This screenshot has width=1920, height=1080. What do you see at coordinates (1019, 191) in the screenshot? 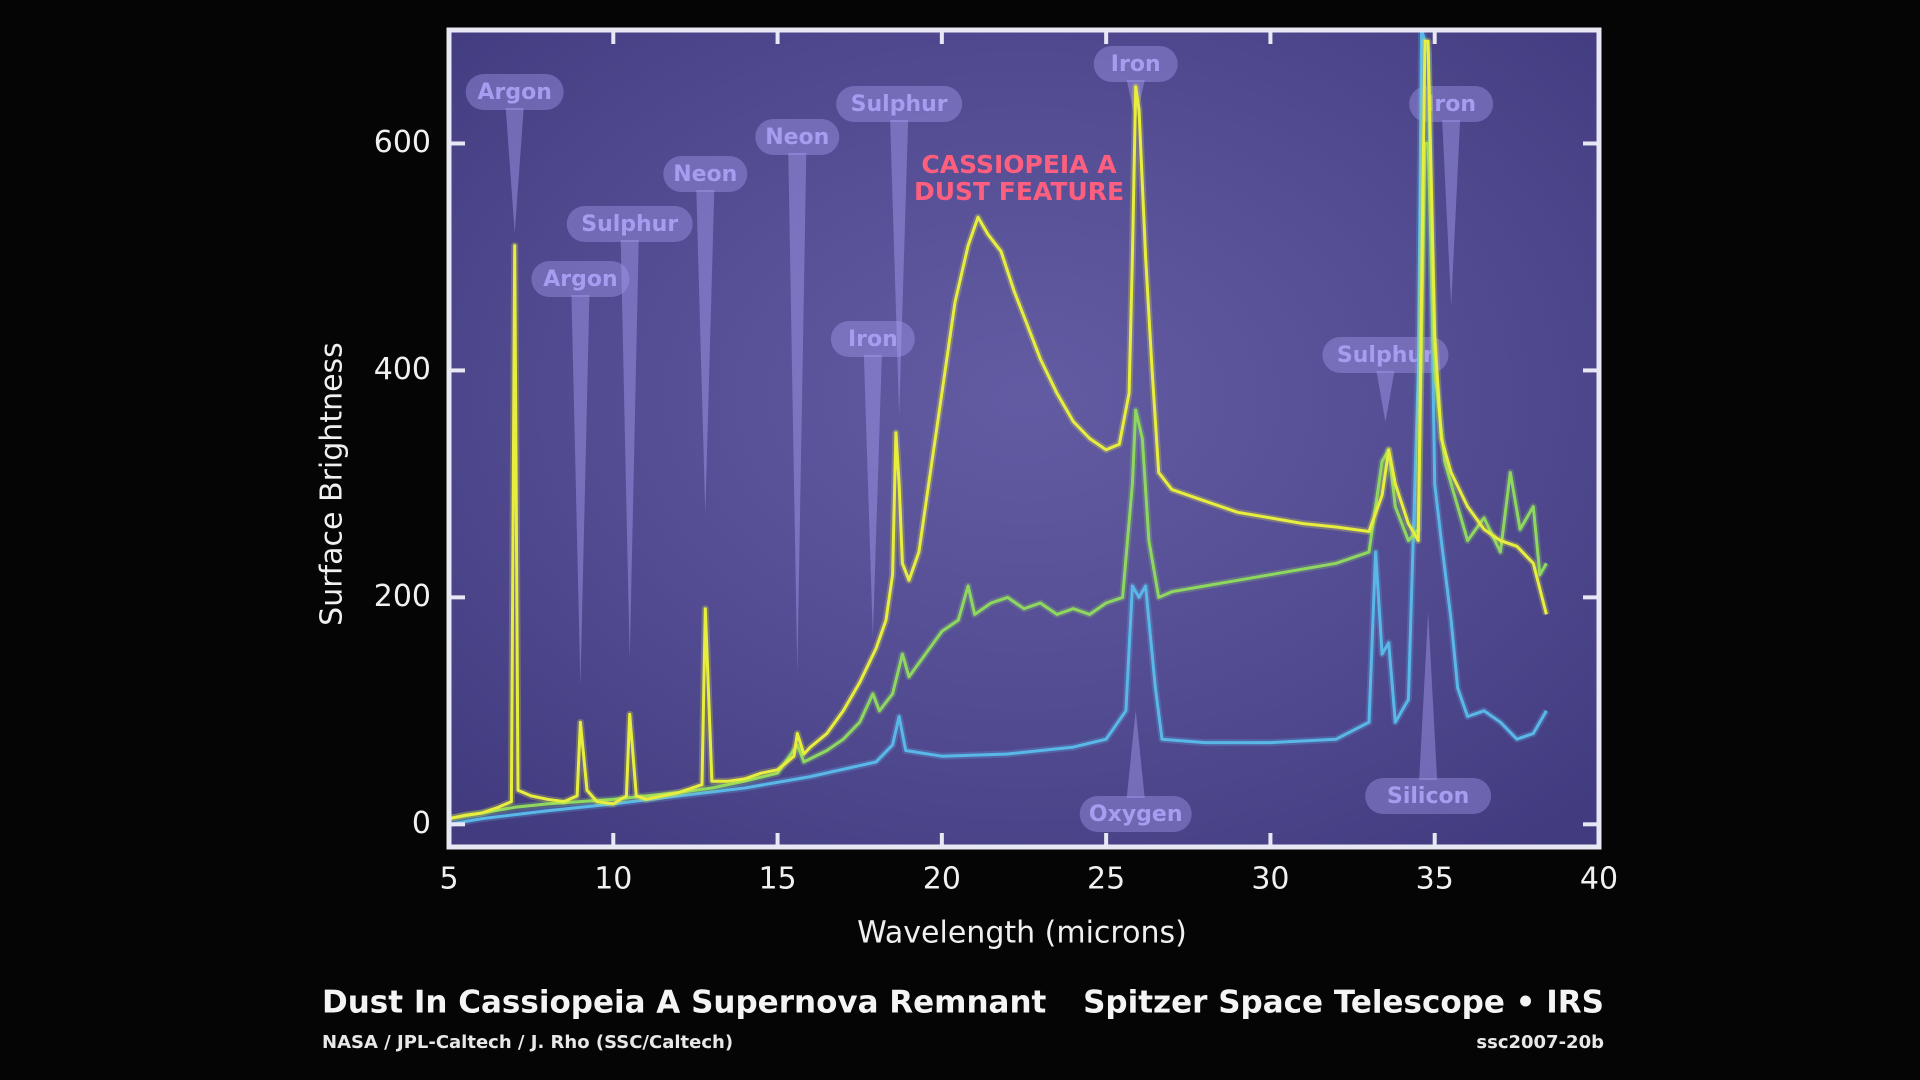
I see `feature-label: DUST FEATURE` at bounding box center [1019, 191].